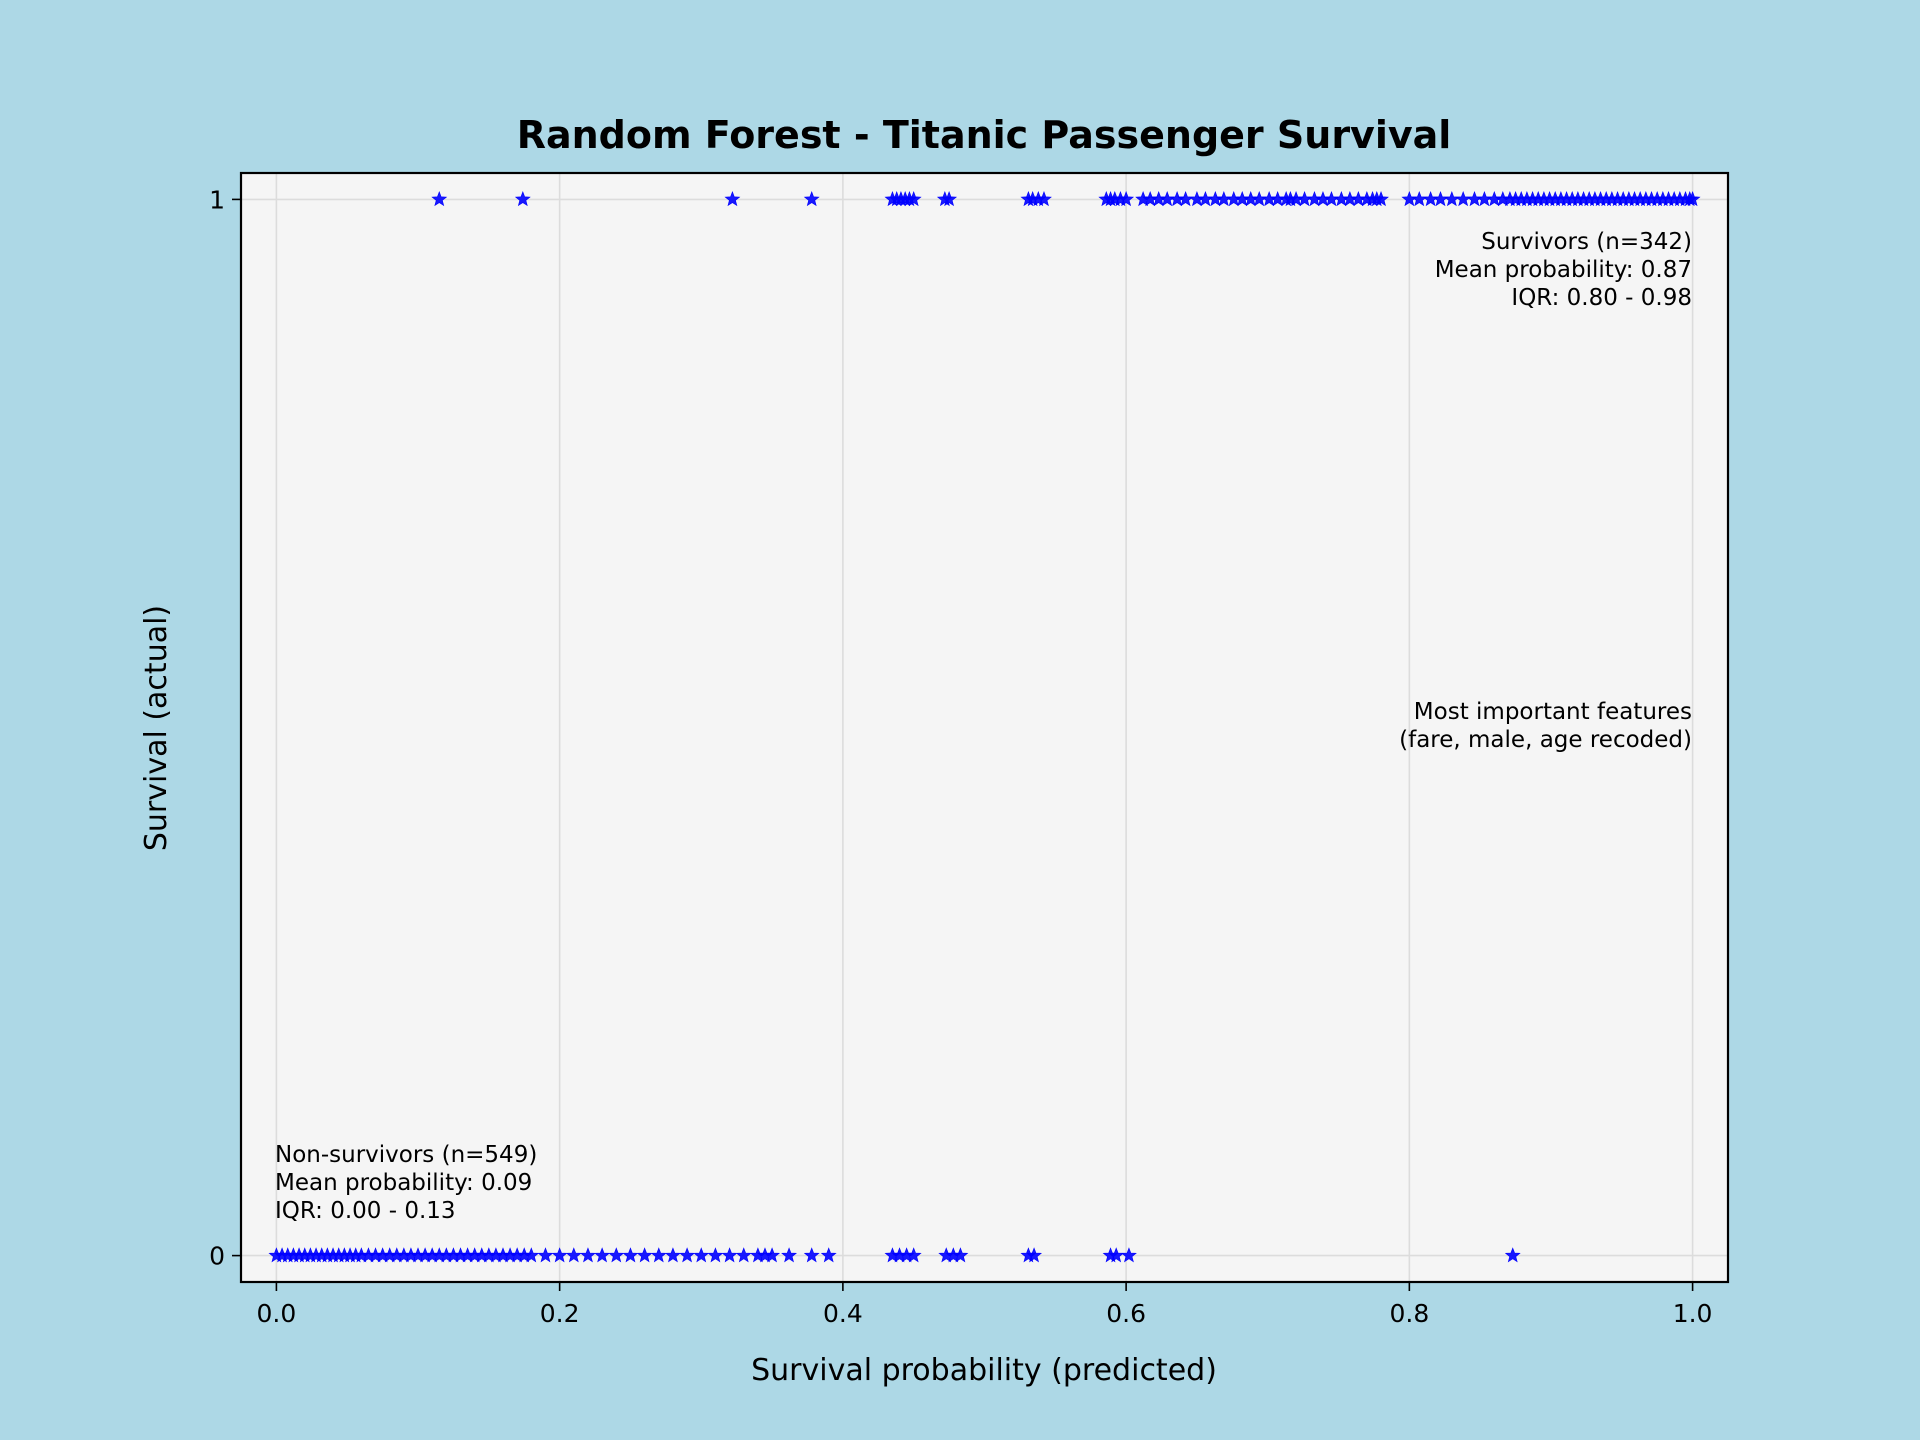  What do you see at coordinates (1126, 1313) in the screenshot?
I see `x-tick-label: 0.6` at bounding box center [1126, 1313].